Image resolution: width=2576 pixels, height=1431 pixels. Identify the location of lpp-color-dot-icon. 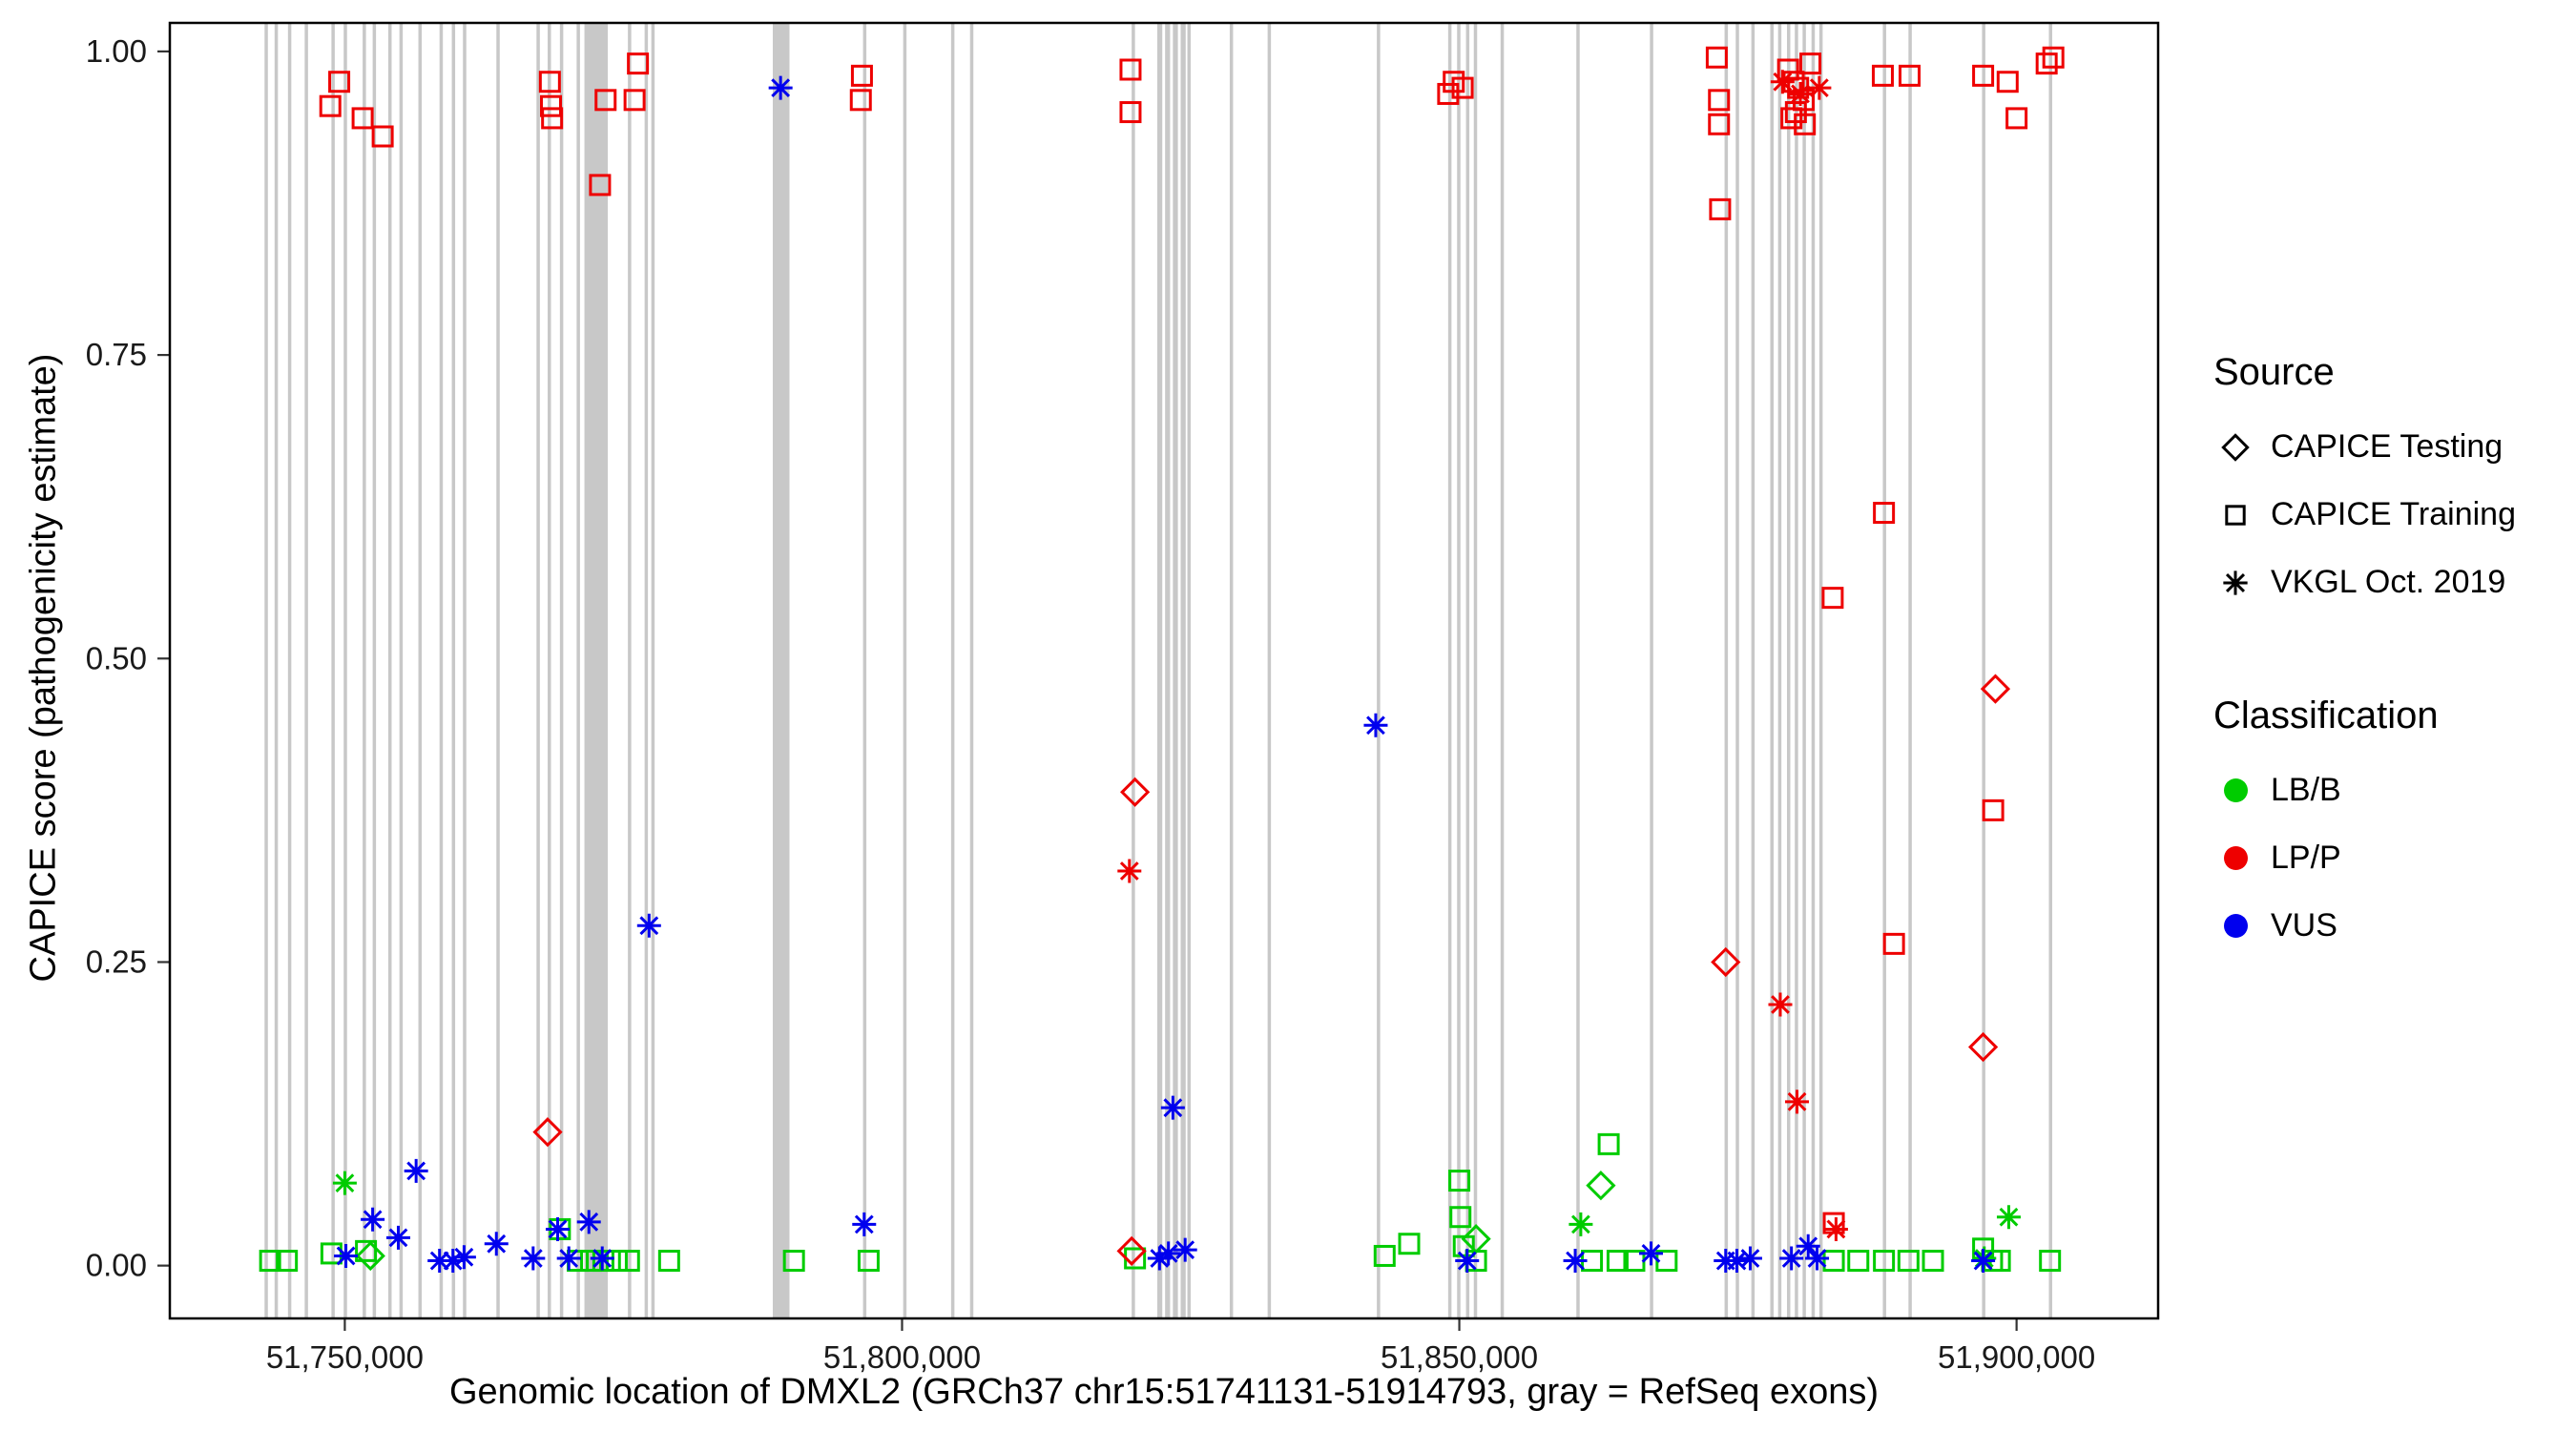
(2235, 859).